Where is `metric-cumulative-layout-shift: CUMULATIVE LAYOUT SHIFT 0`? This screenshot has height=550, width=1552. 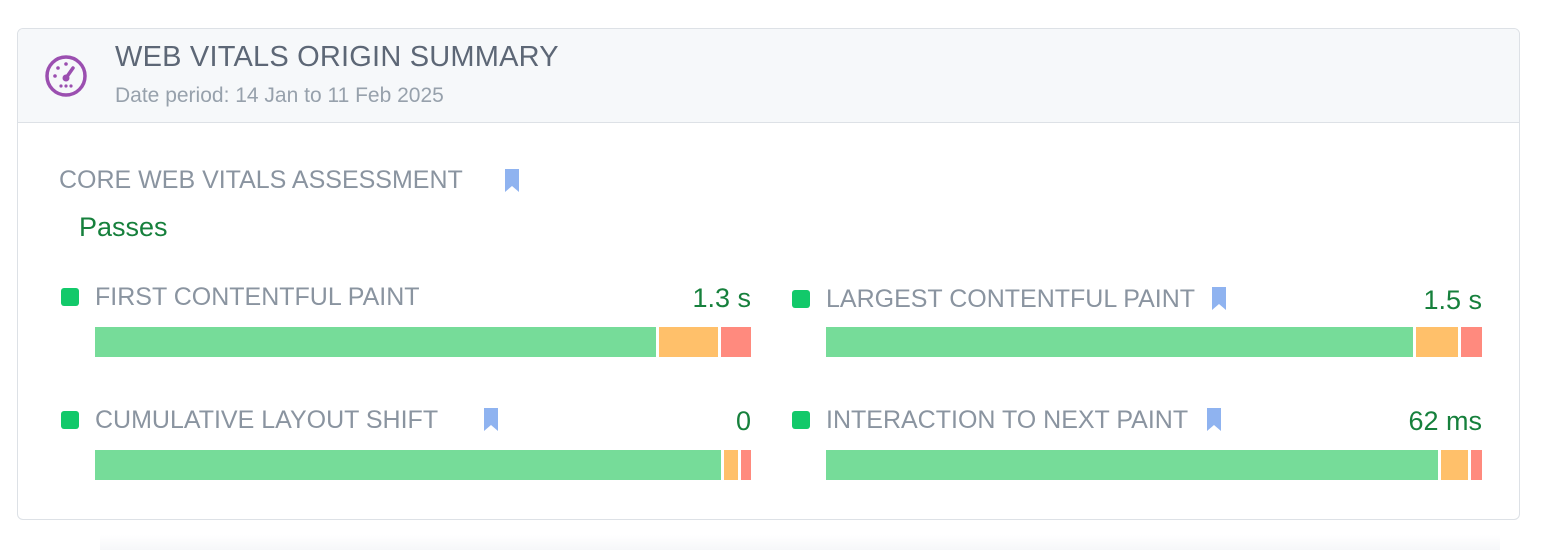 metric-cumulative-layout-shift: CUMULATIVE LAYOUT SHIFT 0 is located at coordinates (406, 451).